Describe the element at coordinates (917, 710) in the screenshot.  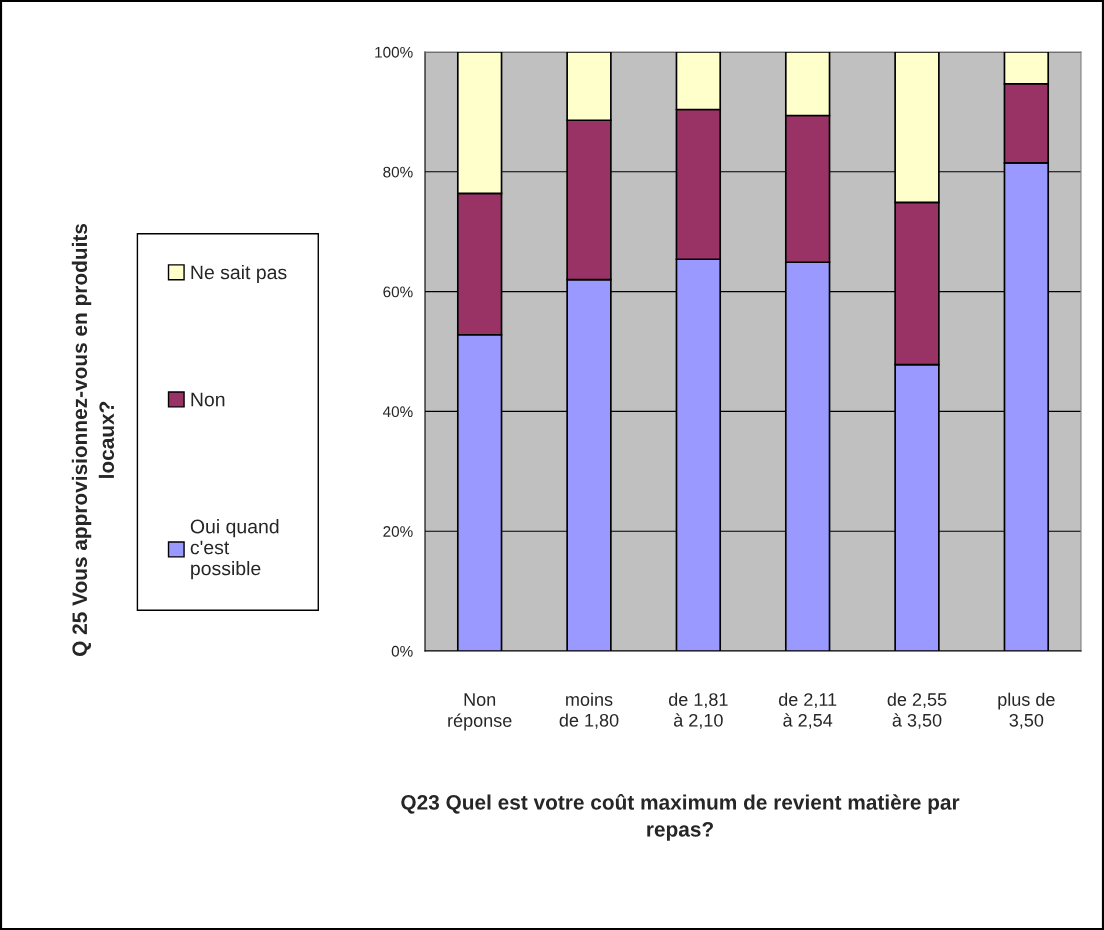
I see `x-tick-label: de 2,55 à 3,50` at that location.